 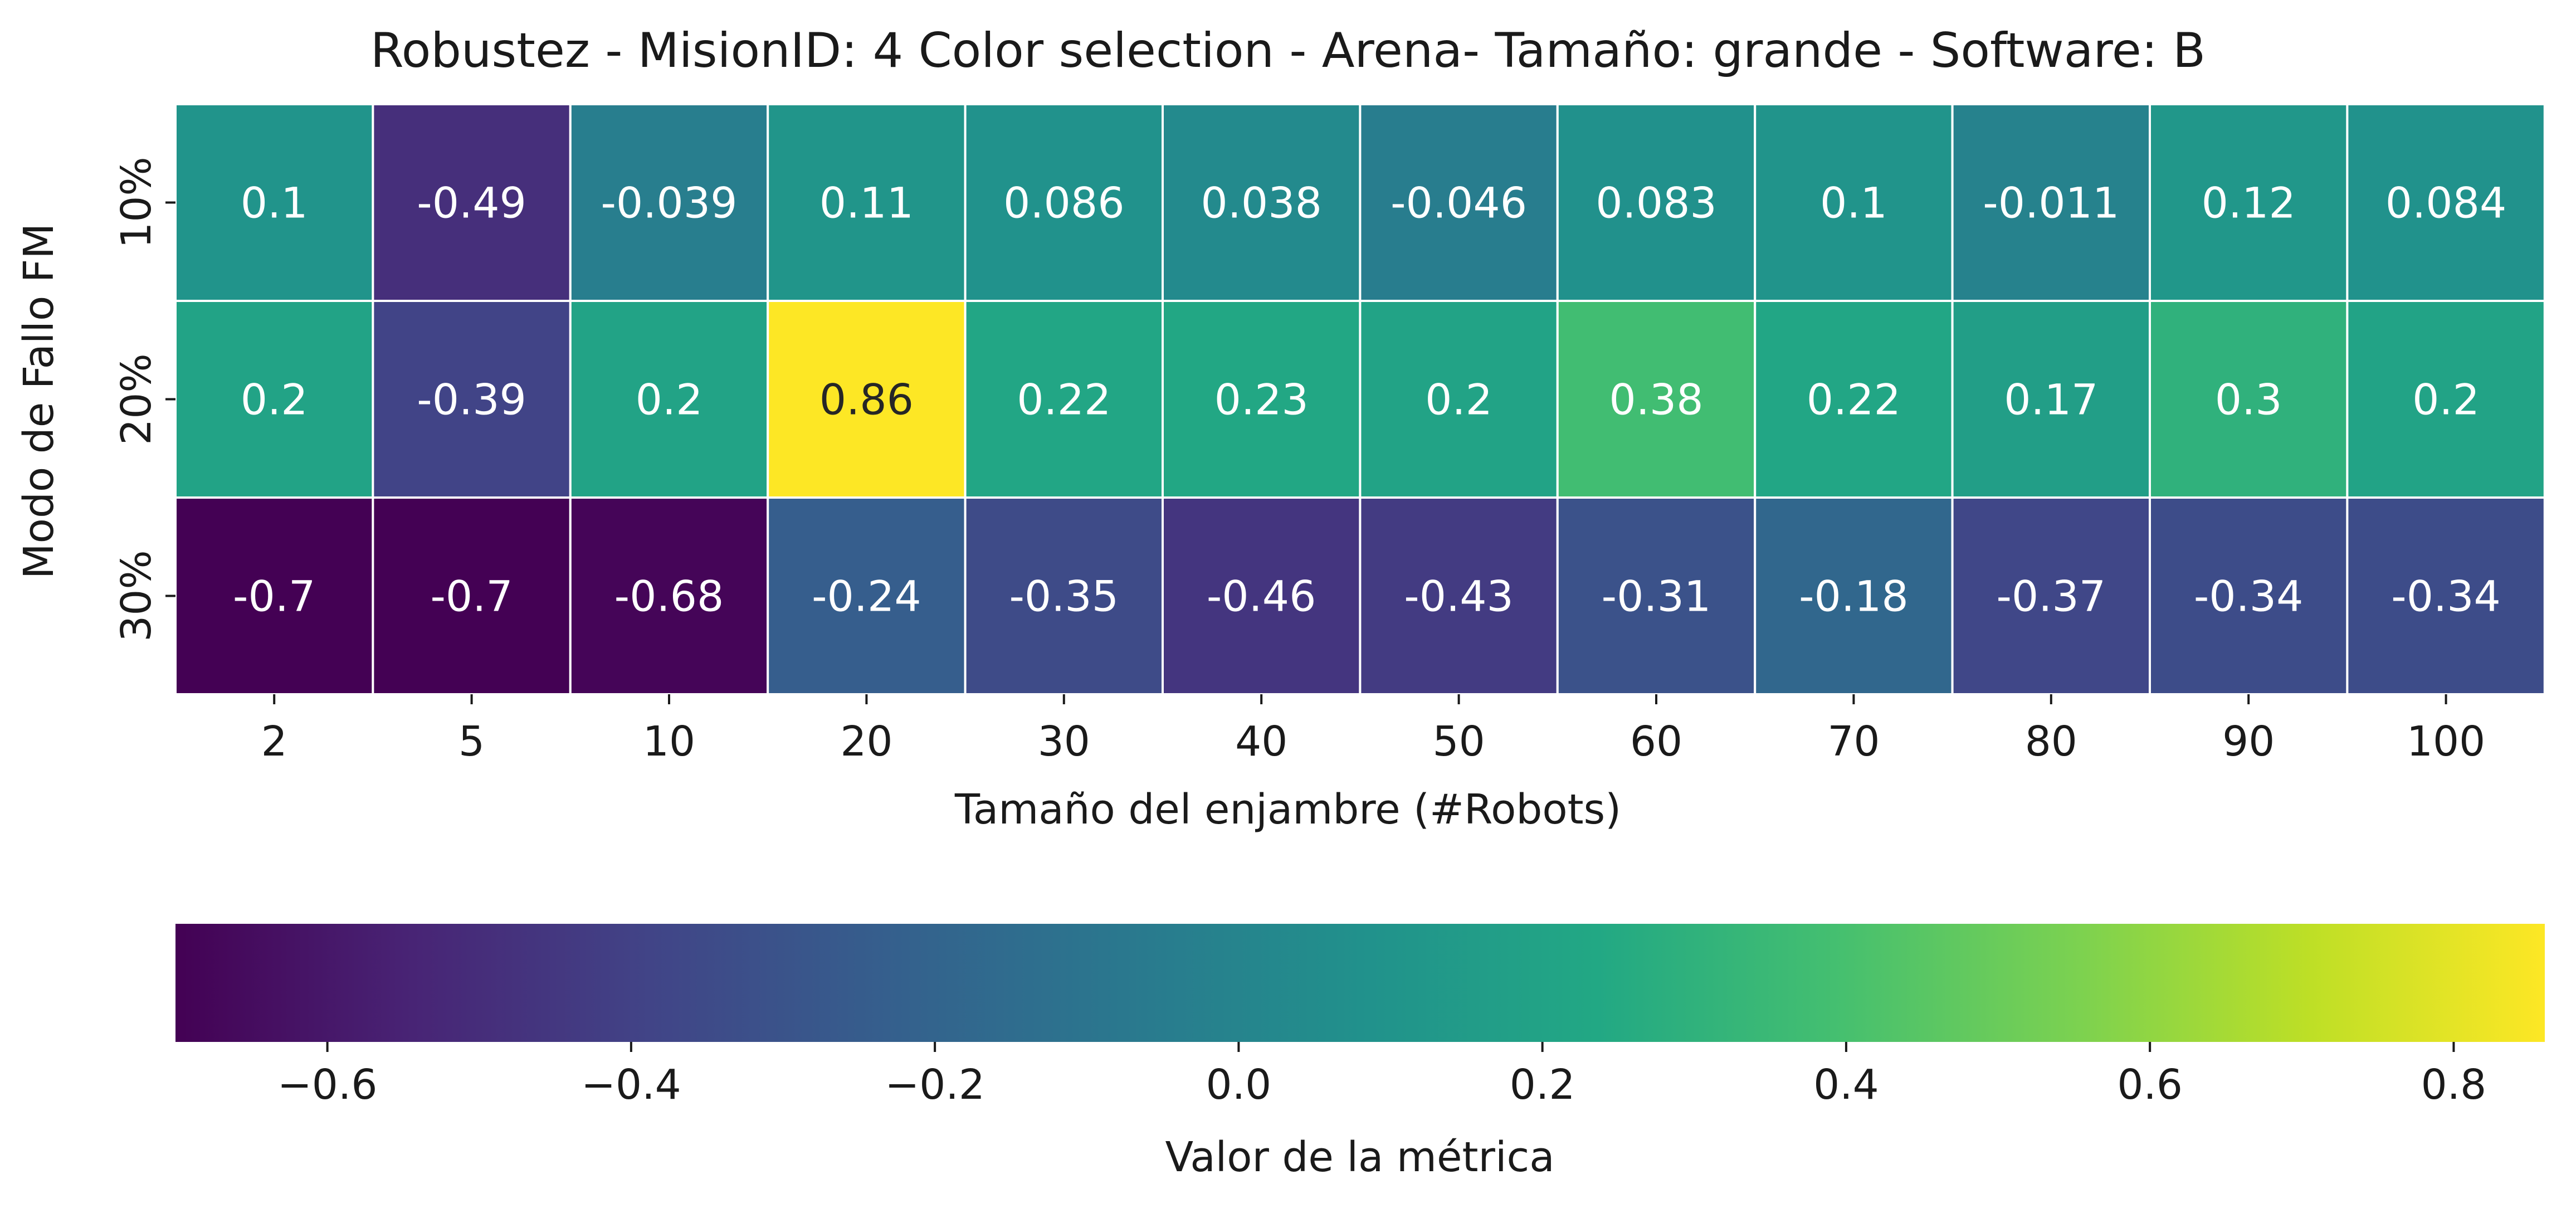 What do you see at coordinates (2051, 742) in the screenshot?
I see `x-tick-label: 80` at bounding box center [2051, 742].